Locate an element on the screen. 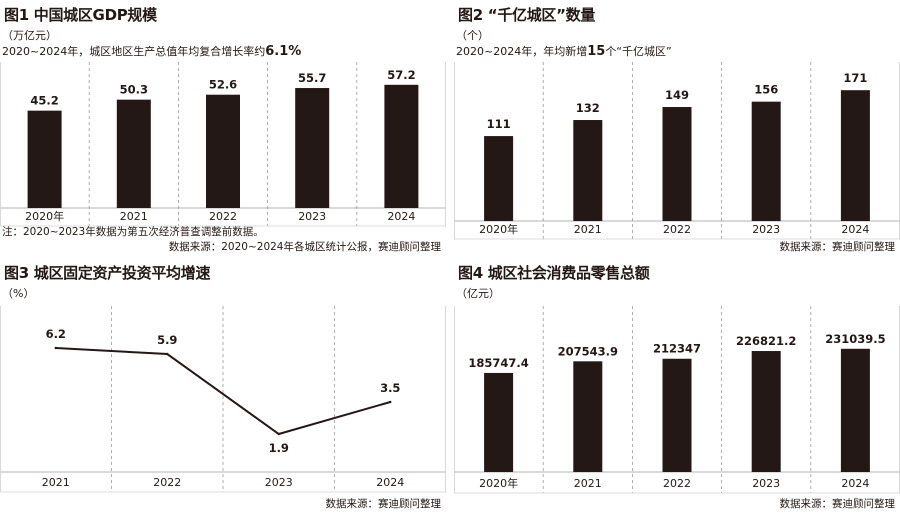 This screenshot has width=900, height=514. data-label: 226821.2 is located at coordinates (766, 341).